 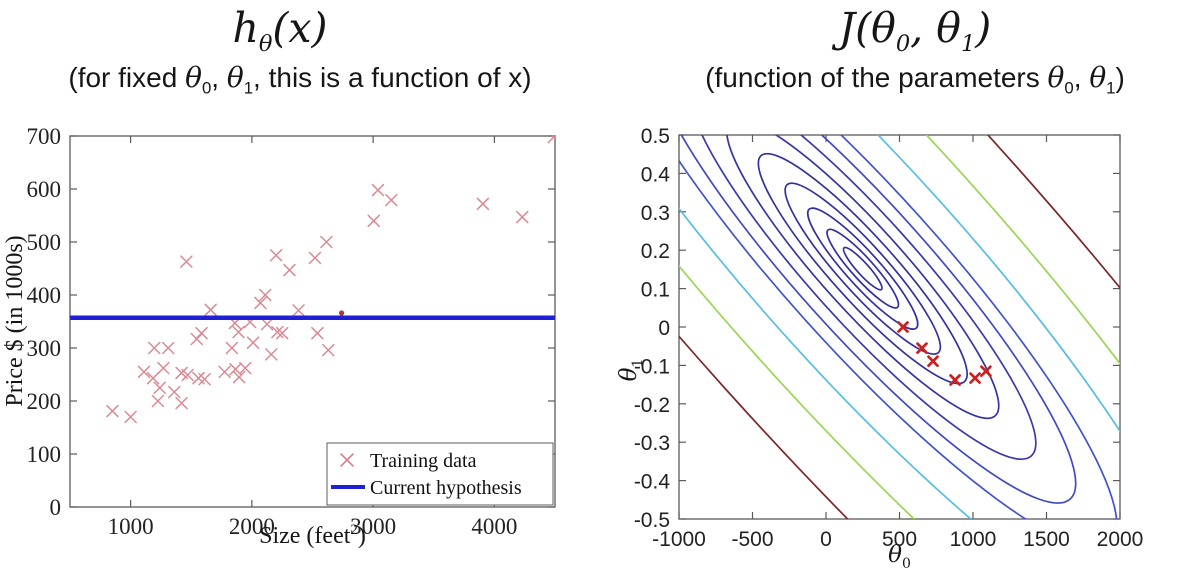 I want to click on legend: Training data Current hypothesis, so click(x=440, y=474).